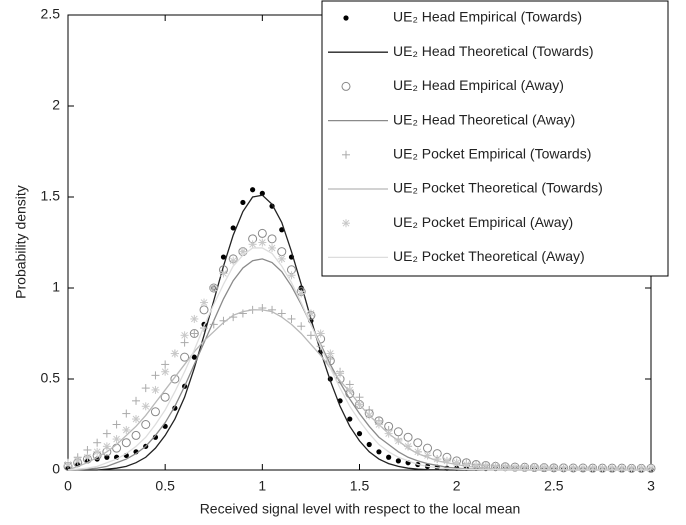 The width and height of the screenshot is (686, 525). What do you see at coordinates (457, 486) in the screenshot?
I see `x-tick-label: 2` at bounding box center [457, 486].